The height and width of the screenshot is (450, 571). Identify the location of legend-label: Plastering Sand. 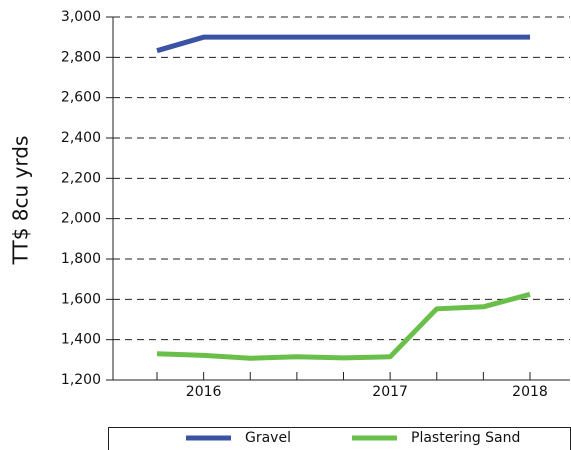
(465, 438).